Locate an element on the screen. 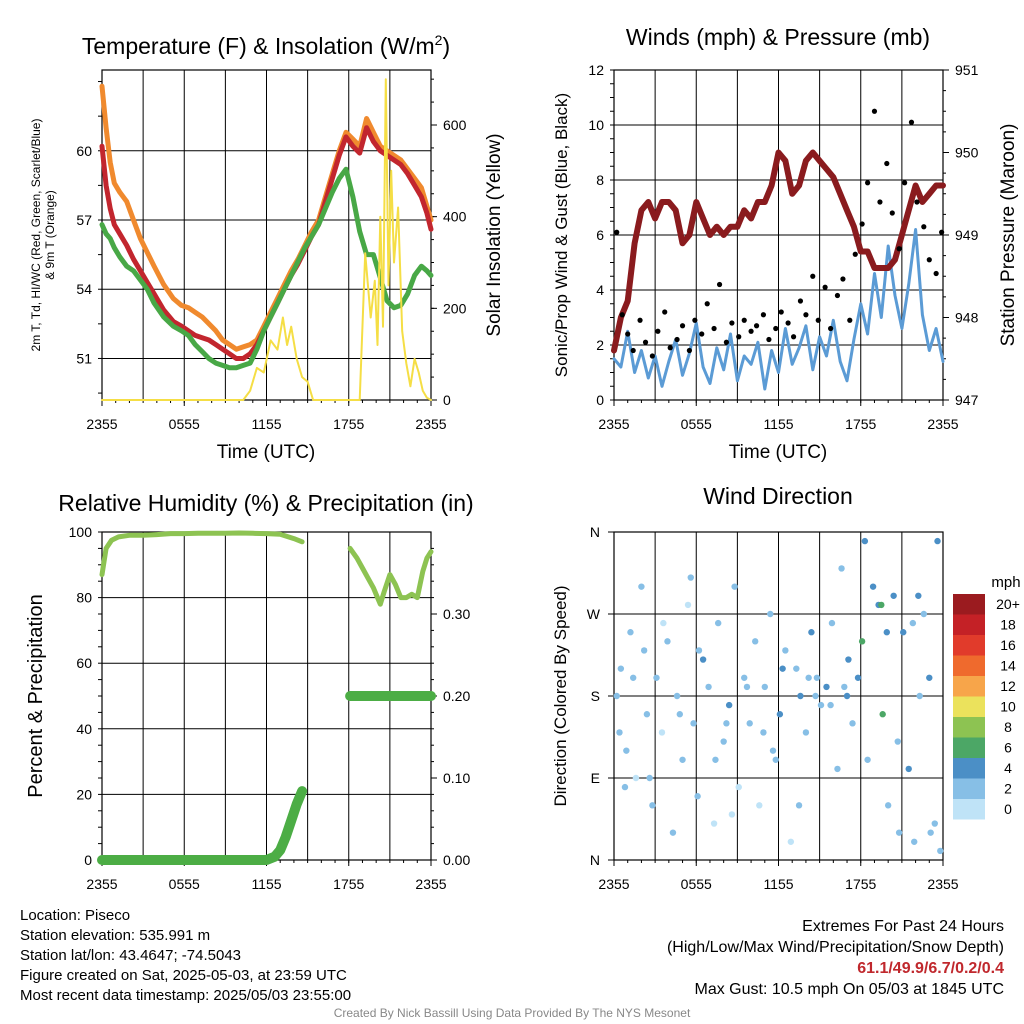  wind-direction-ytick-label: S is located at coordinates (595, 696).